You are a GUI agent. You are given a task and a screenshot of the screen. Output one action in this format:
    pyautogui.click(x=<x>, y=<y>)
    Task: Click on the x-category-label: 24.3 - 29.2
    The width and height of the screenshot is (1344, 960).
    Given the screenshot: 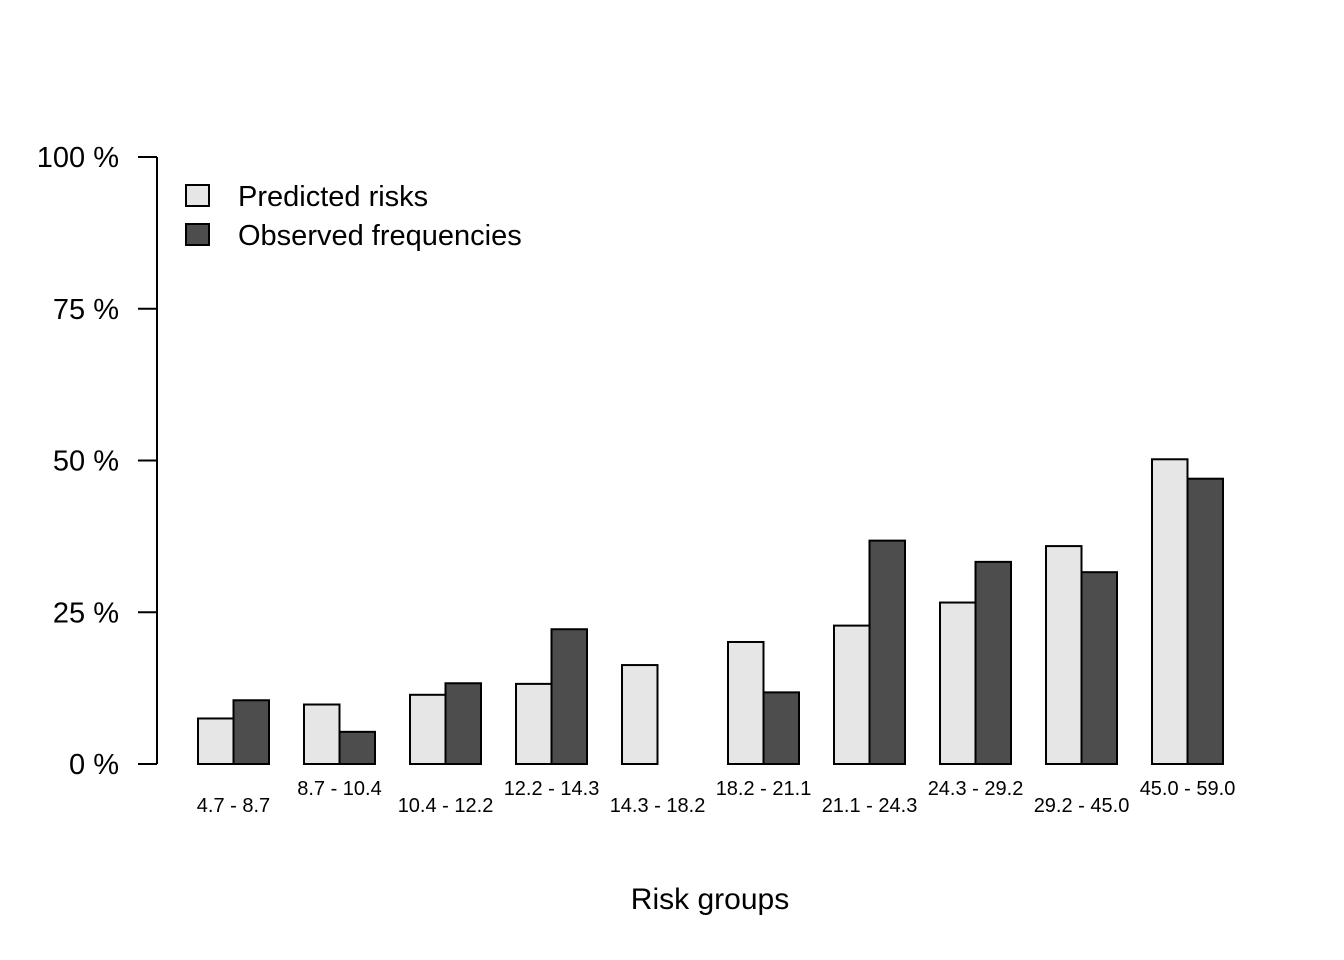 What is the action you would take?
    pyautogui.click(x=976, y=789)
    